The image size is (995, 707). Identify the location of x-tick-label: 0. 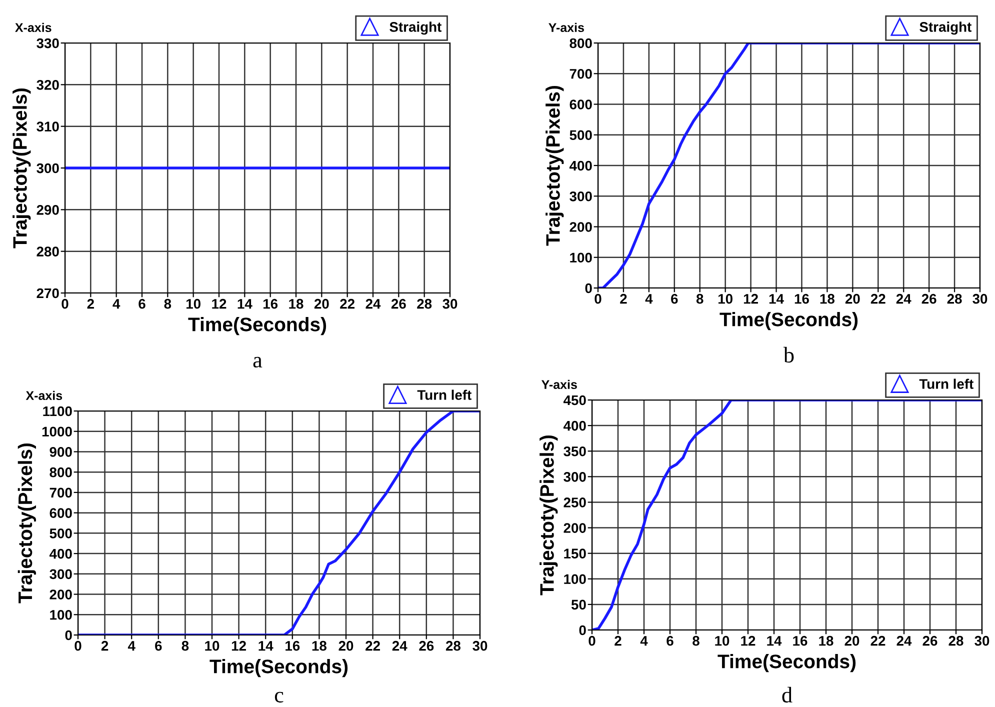
(78, 645).